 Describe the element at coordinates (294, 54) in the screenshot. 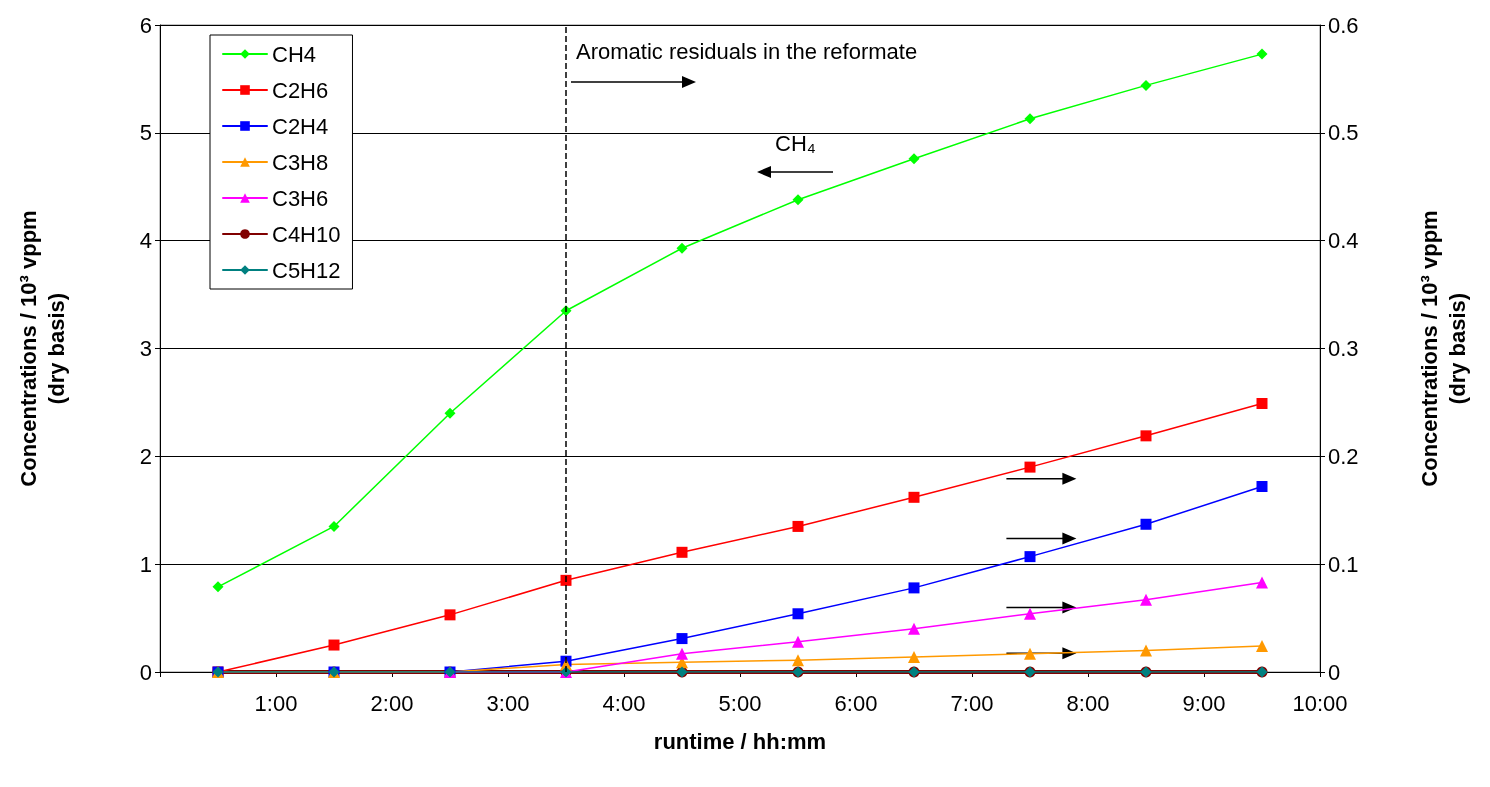

I see `legend-label: CH4` at that location.